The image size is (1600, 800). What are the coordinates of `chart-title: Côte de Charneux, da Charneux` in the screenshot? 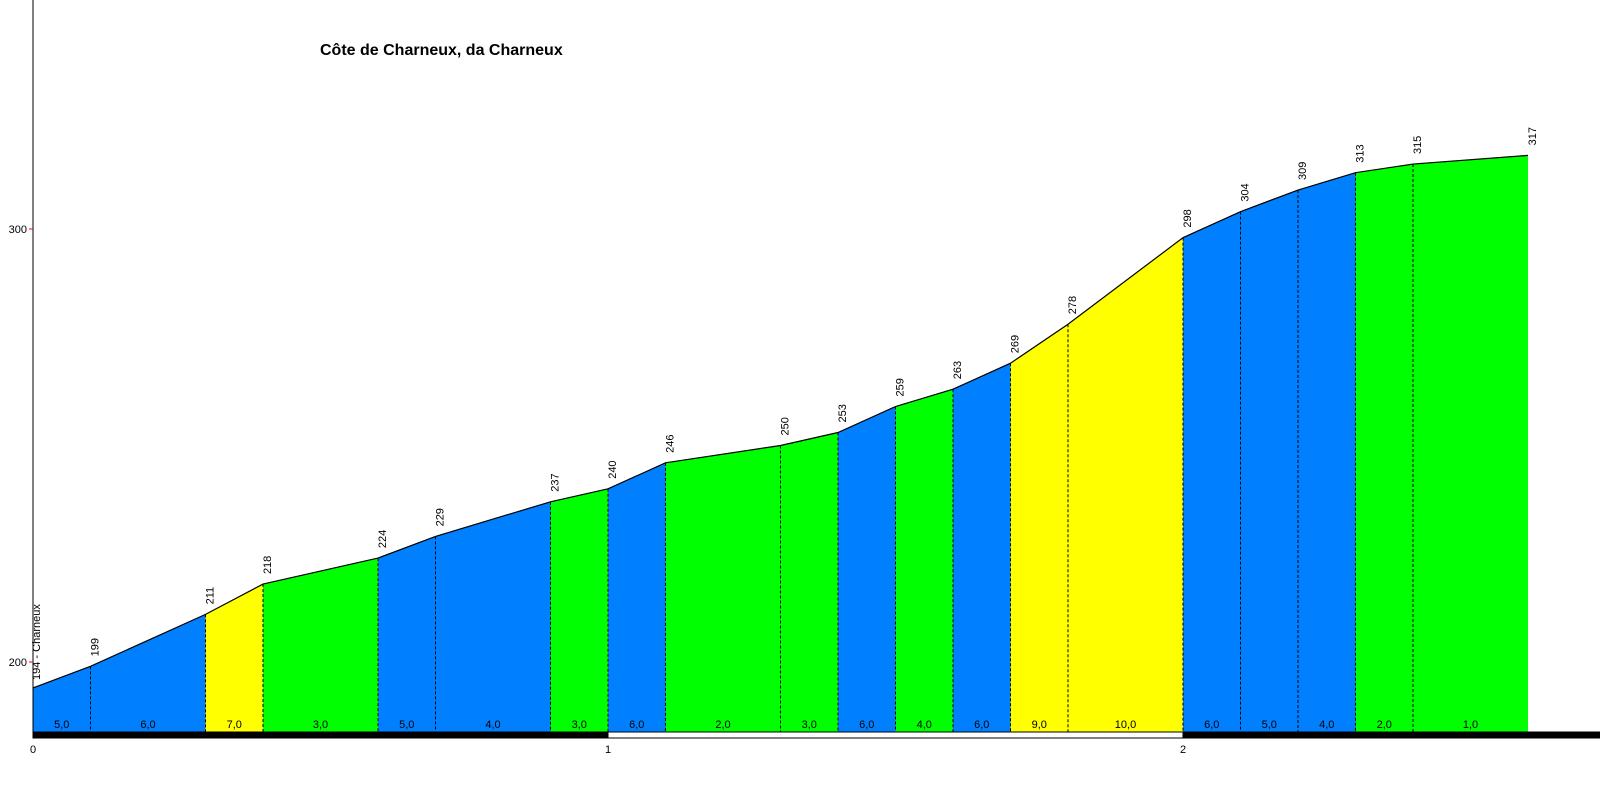 It's located at (441, 50).